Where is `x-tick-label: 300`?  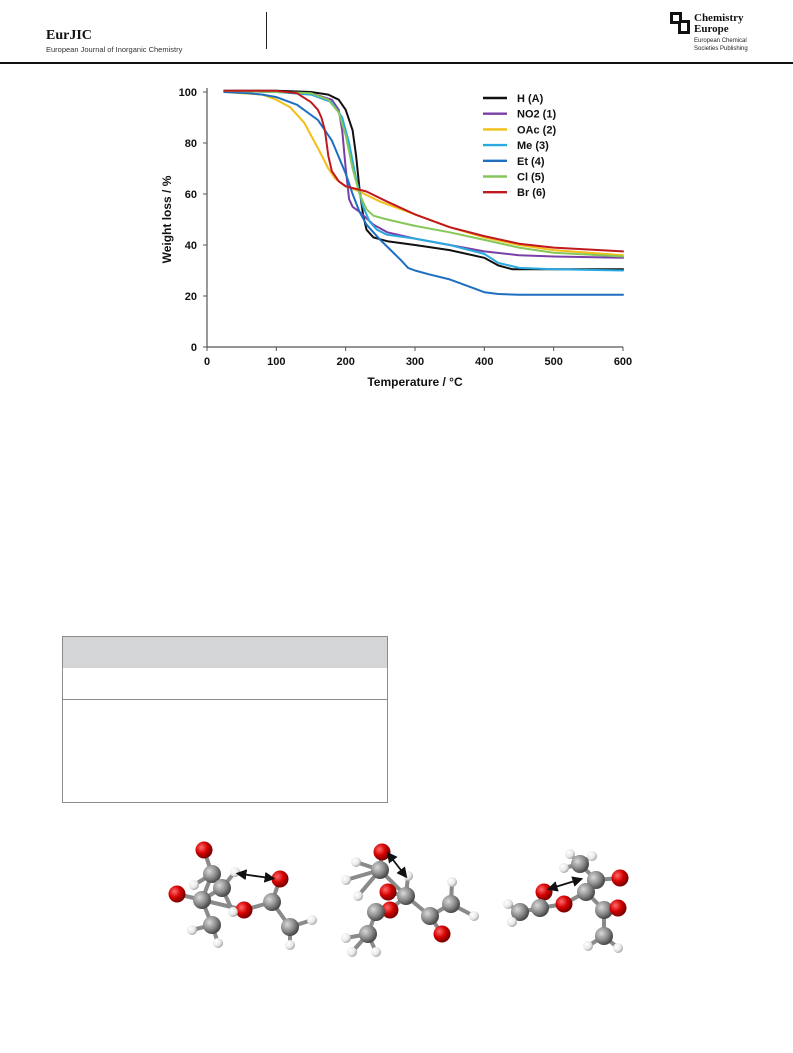
x-tick-label: 300 is located at coordinates (415, 362).